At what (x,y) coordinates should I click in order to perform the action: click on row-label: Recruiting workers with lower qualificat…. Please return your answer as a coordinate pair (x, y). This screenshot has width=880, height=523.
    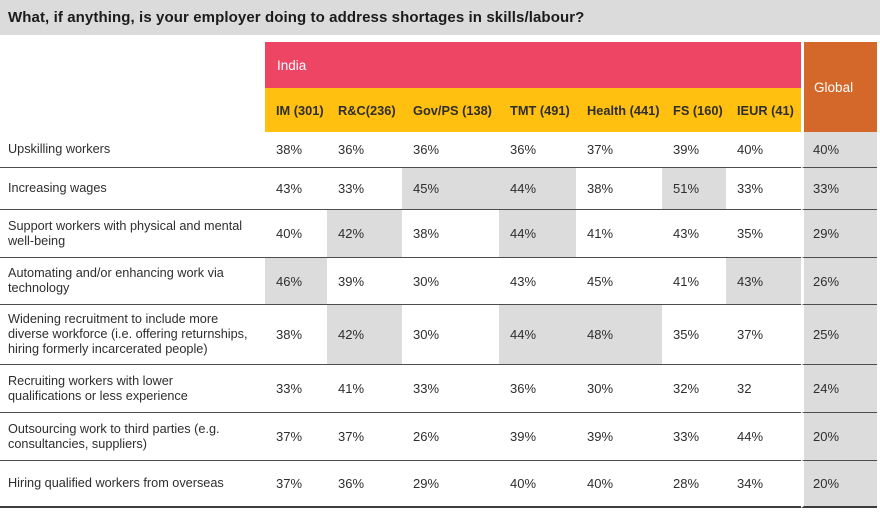
    Looking at the image, I should click on (132, 389).